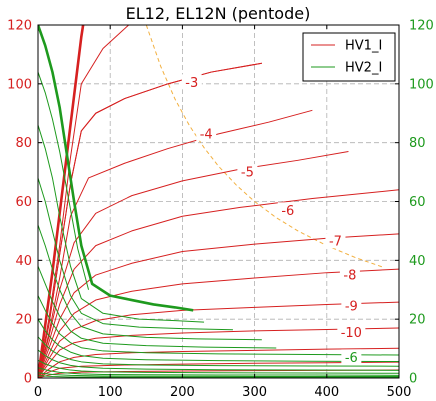  I want to click on curve-label: -9, so click(351, 306).